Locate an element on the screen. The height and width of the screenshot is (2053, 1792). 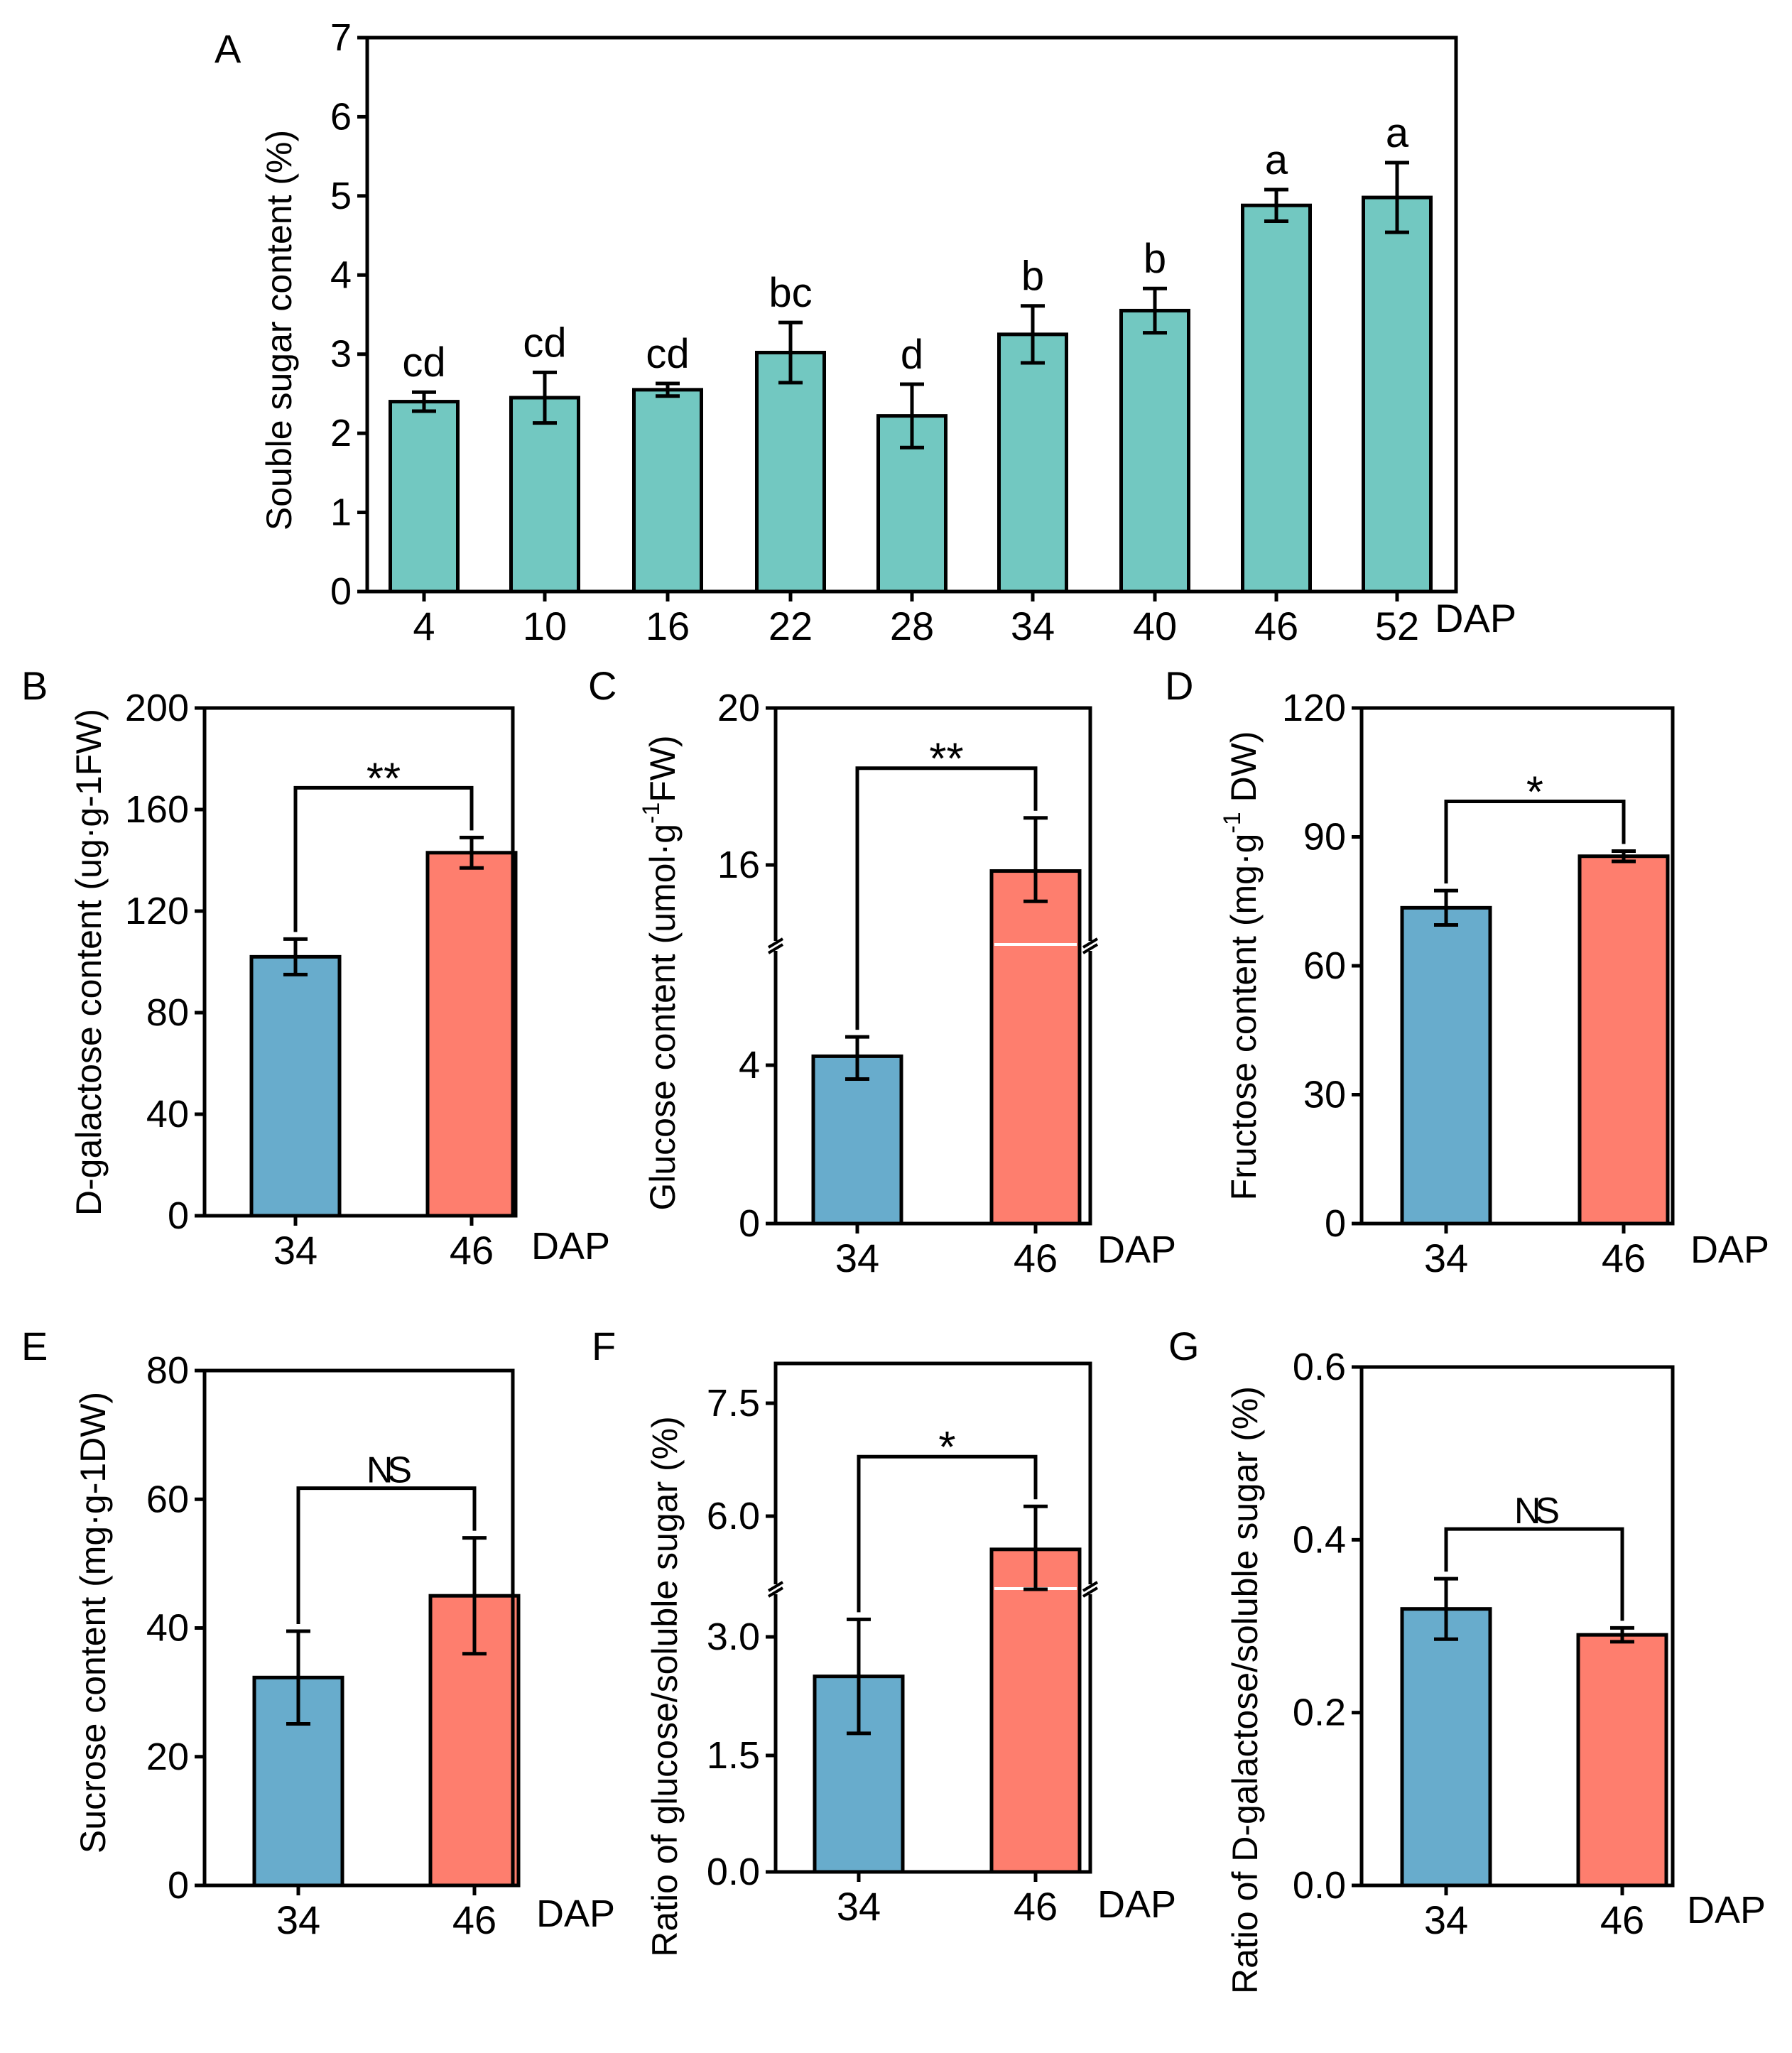
plot-area: ** 0 40 80 120 160 200 34 46 is located at coordinates (322, 980).